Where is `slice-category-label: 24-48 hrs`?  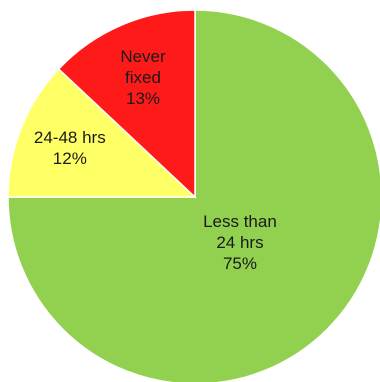 slice-category-label: 24-48 hrs is located at coordinates (70, 137).